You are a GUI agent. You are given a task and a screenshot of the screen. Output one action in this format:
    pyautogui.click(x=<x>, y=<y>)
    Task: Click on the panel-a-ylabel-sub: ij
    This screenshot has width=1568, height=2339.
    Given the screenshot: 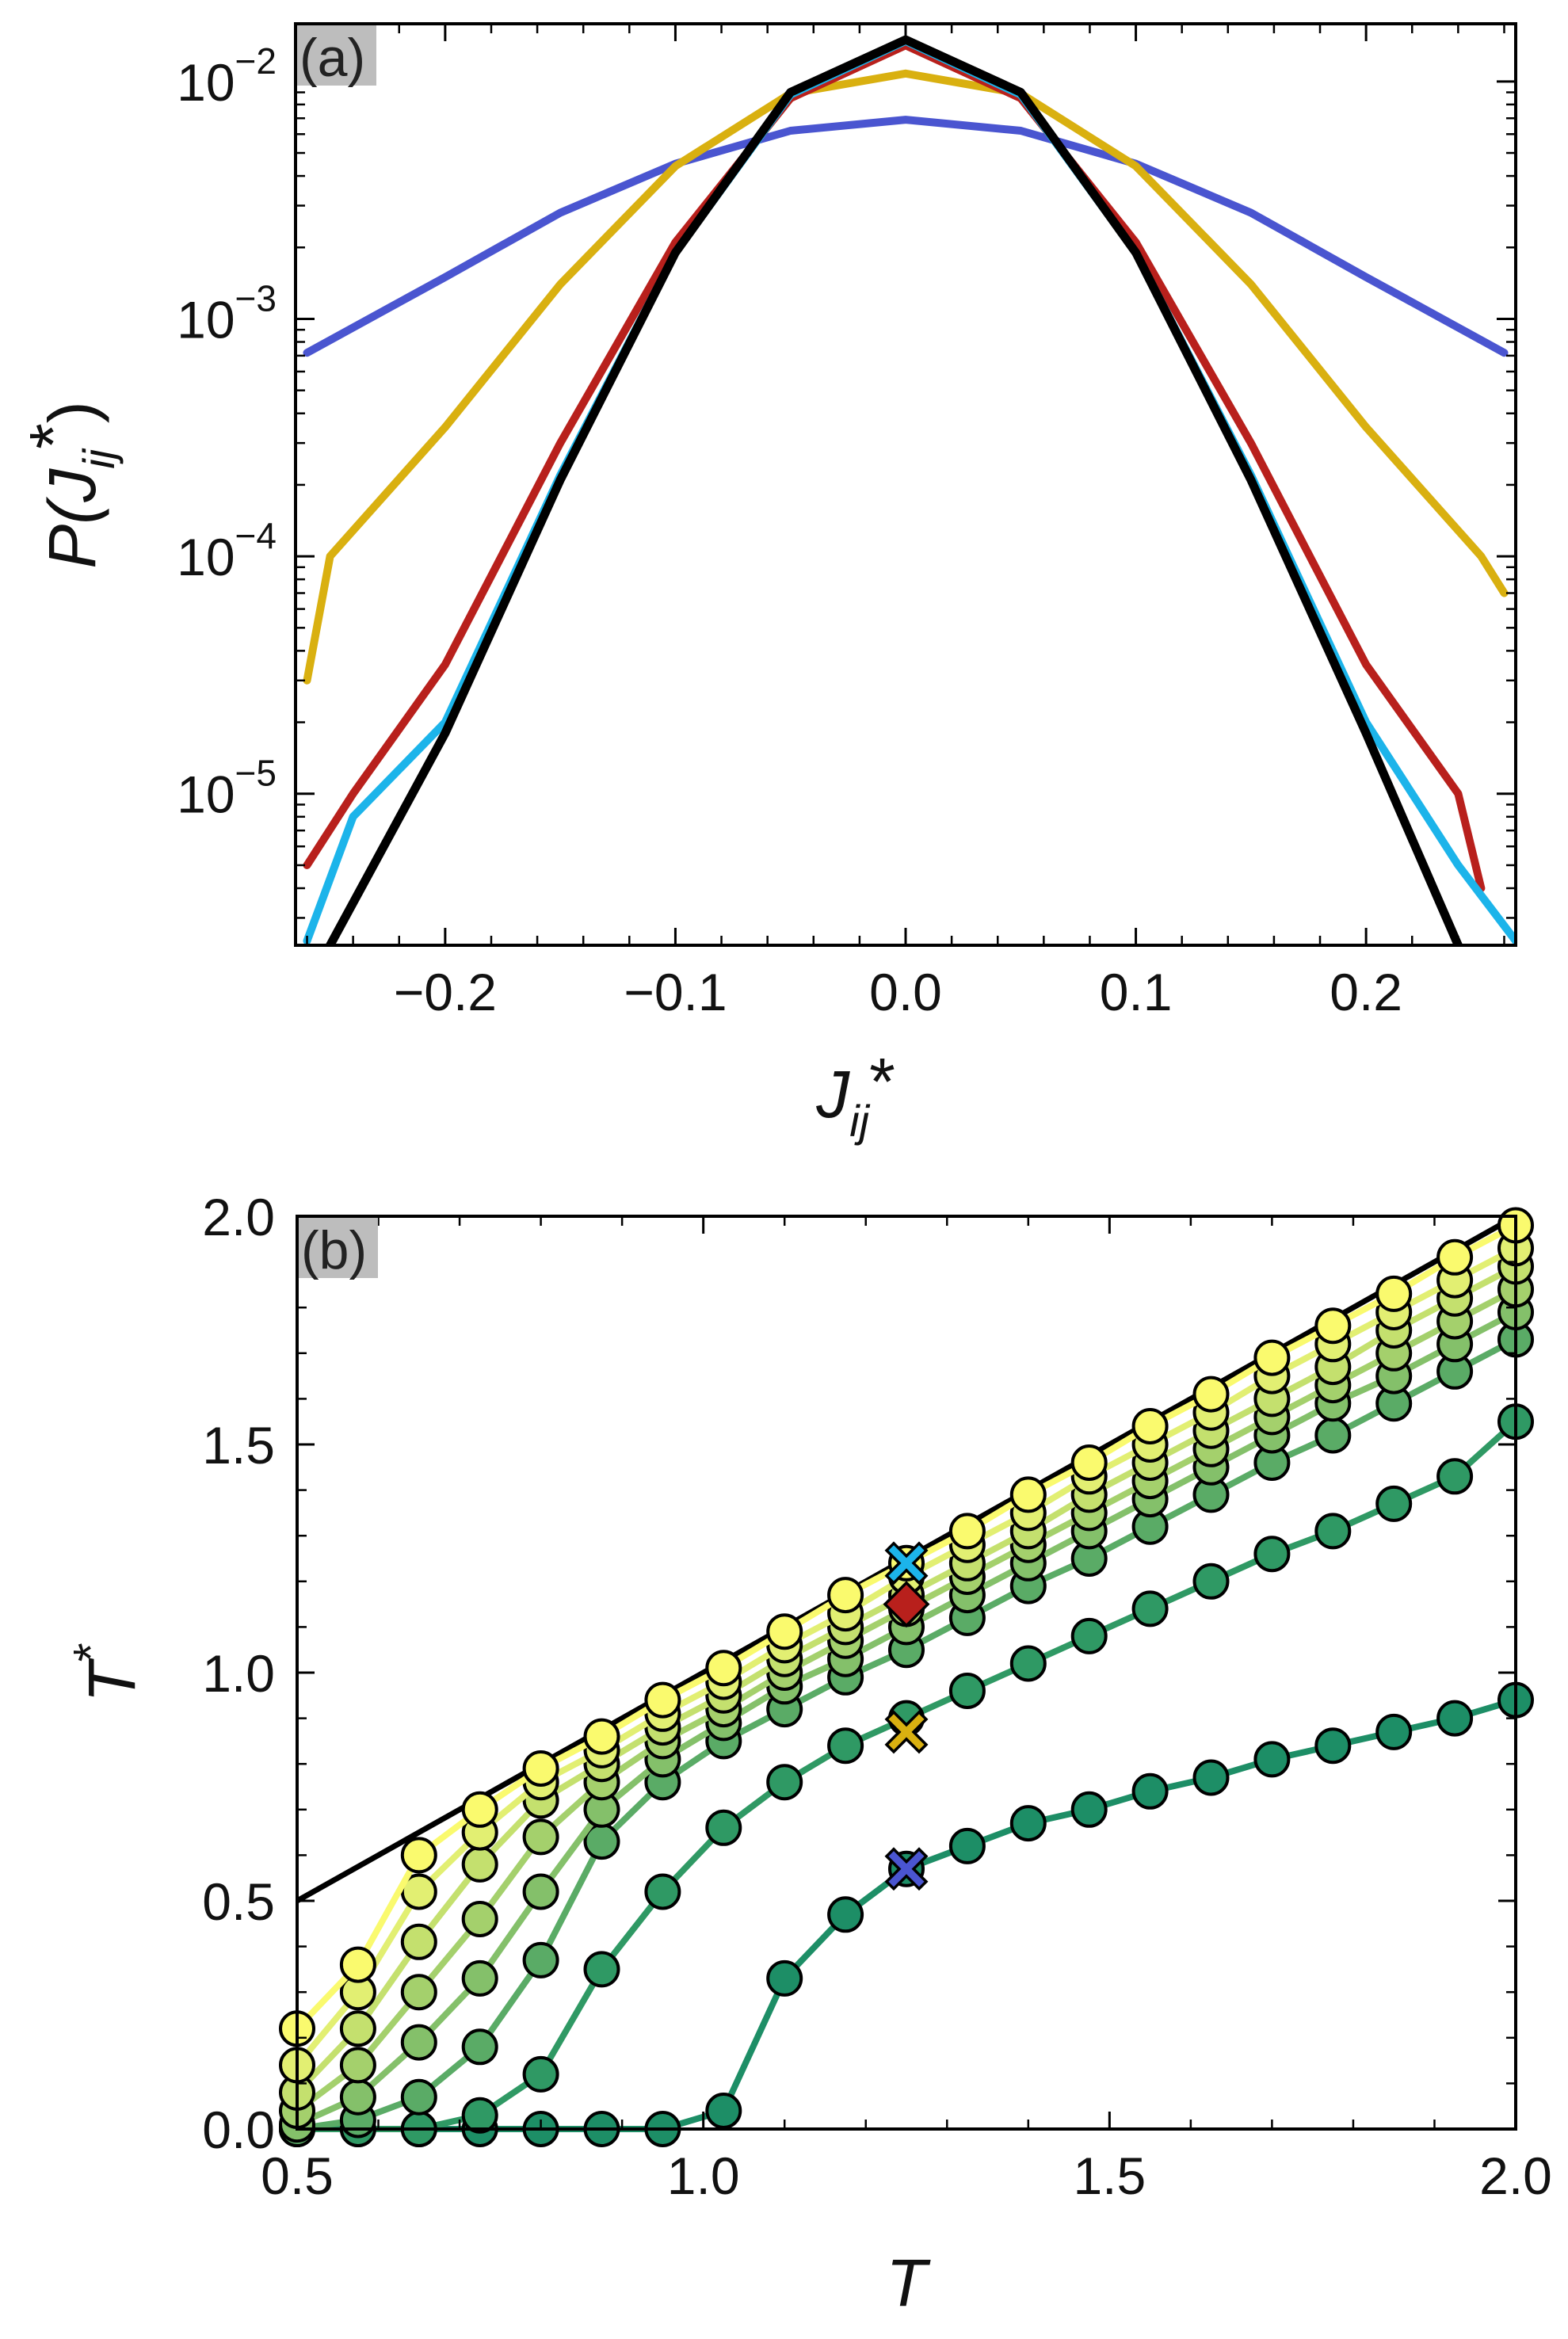 What is the action you would take?
    pyautogui.click(x=99, y=458)
    